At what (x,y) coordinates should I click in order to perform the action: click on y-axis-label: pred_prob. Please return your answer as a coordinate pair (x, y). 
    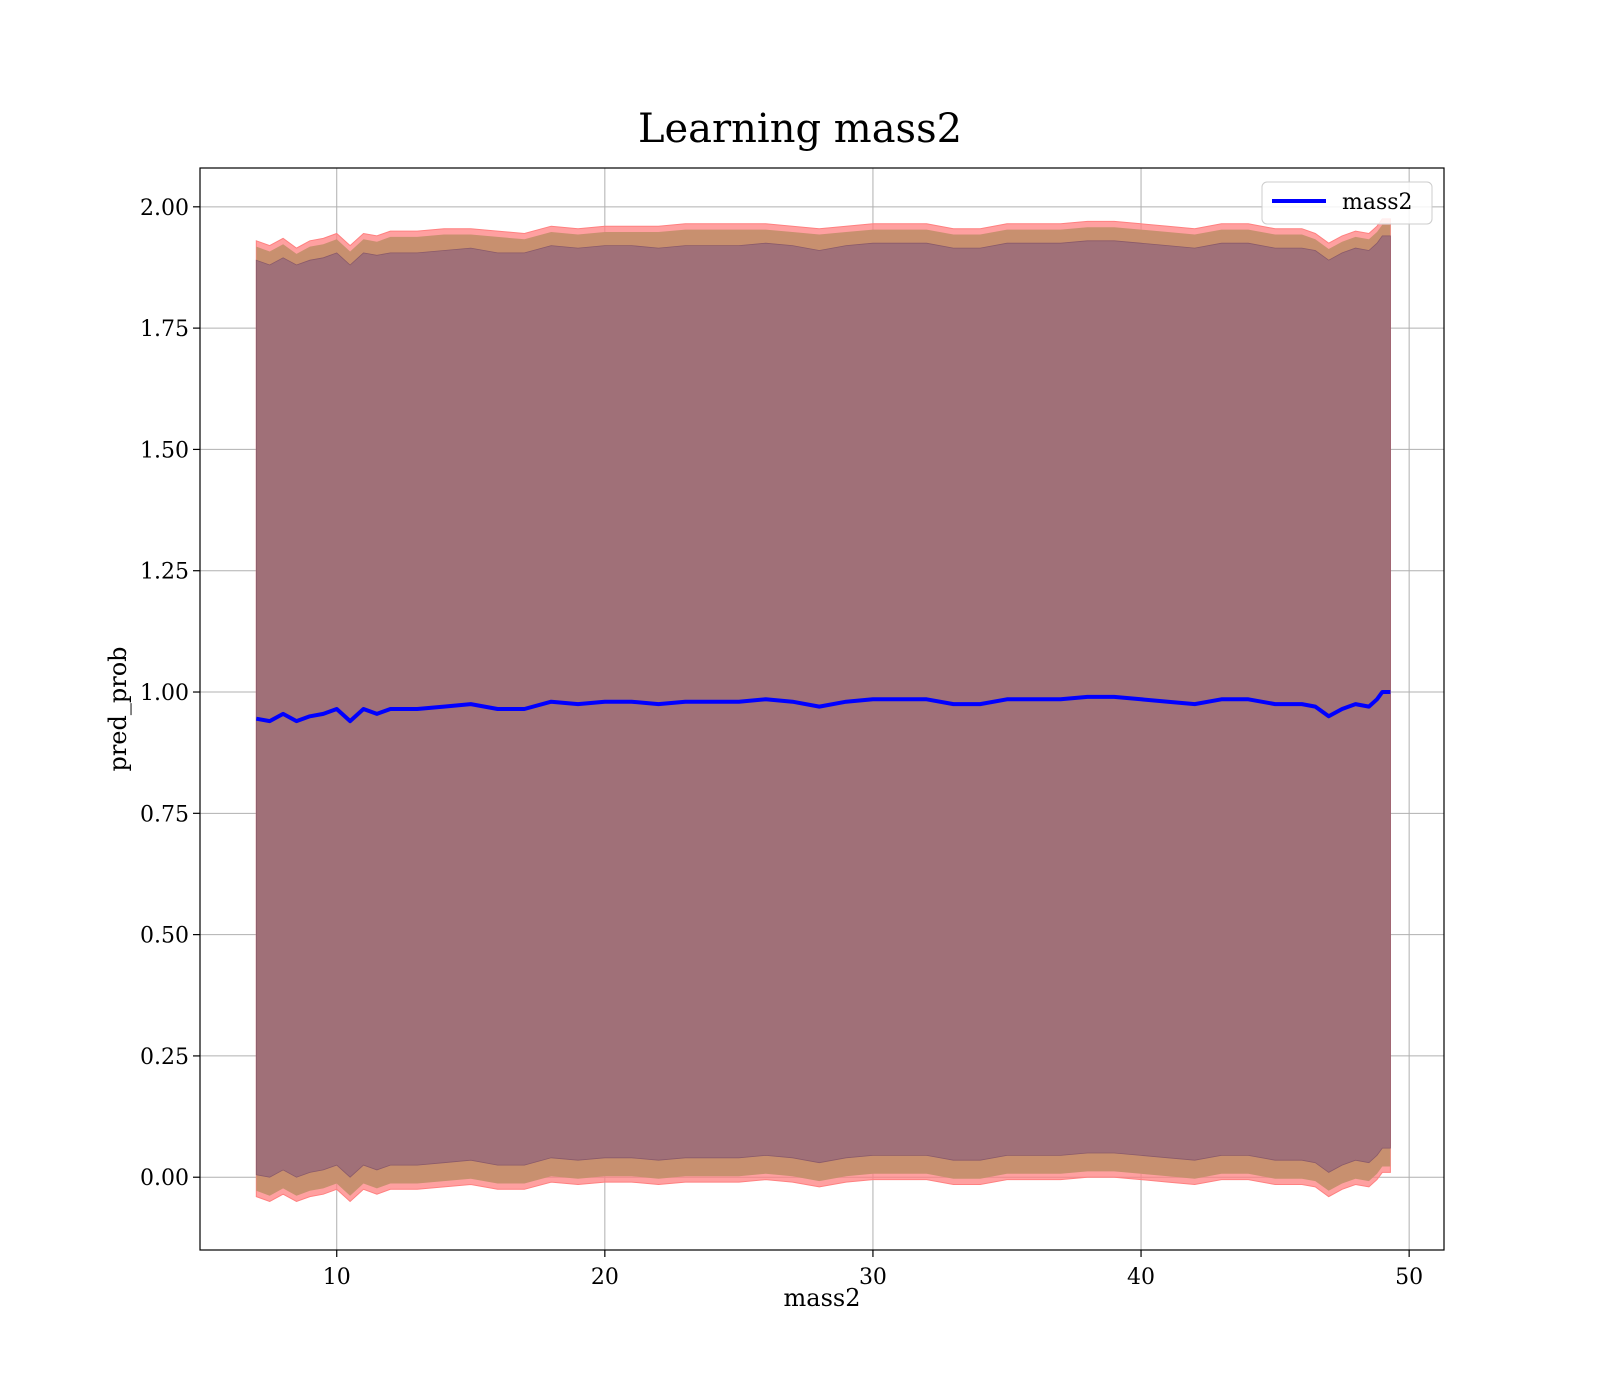
    Looking at the image, I should click on (118, 708).